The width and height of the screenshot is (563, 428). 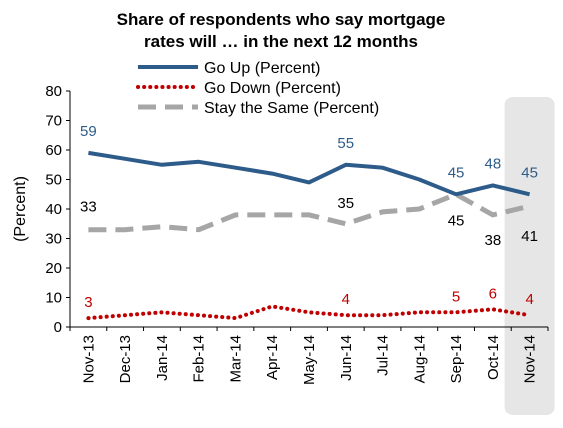 I want to click on highlight-band, so click(x=529, y=256).